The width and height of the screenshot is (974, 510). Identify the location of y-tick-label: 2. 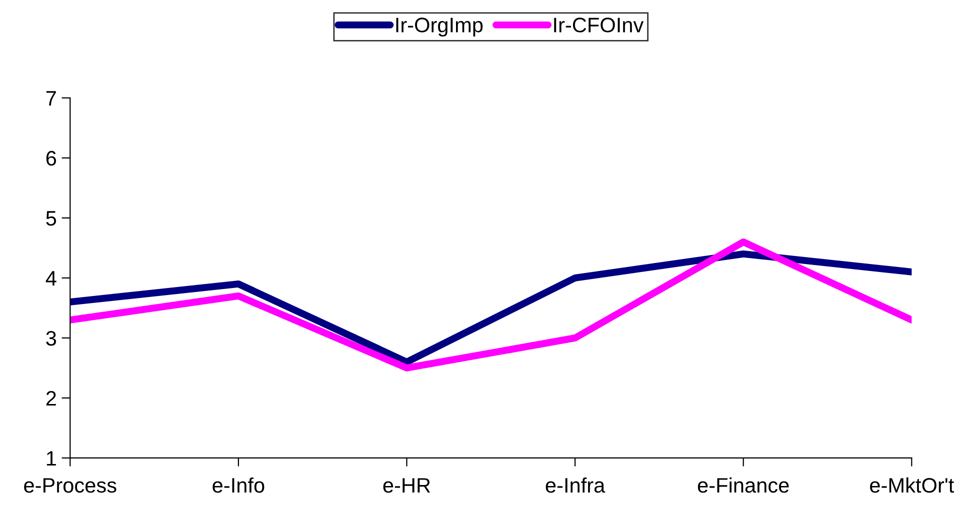
(51, 398).